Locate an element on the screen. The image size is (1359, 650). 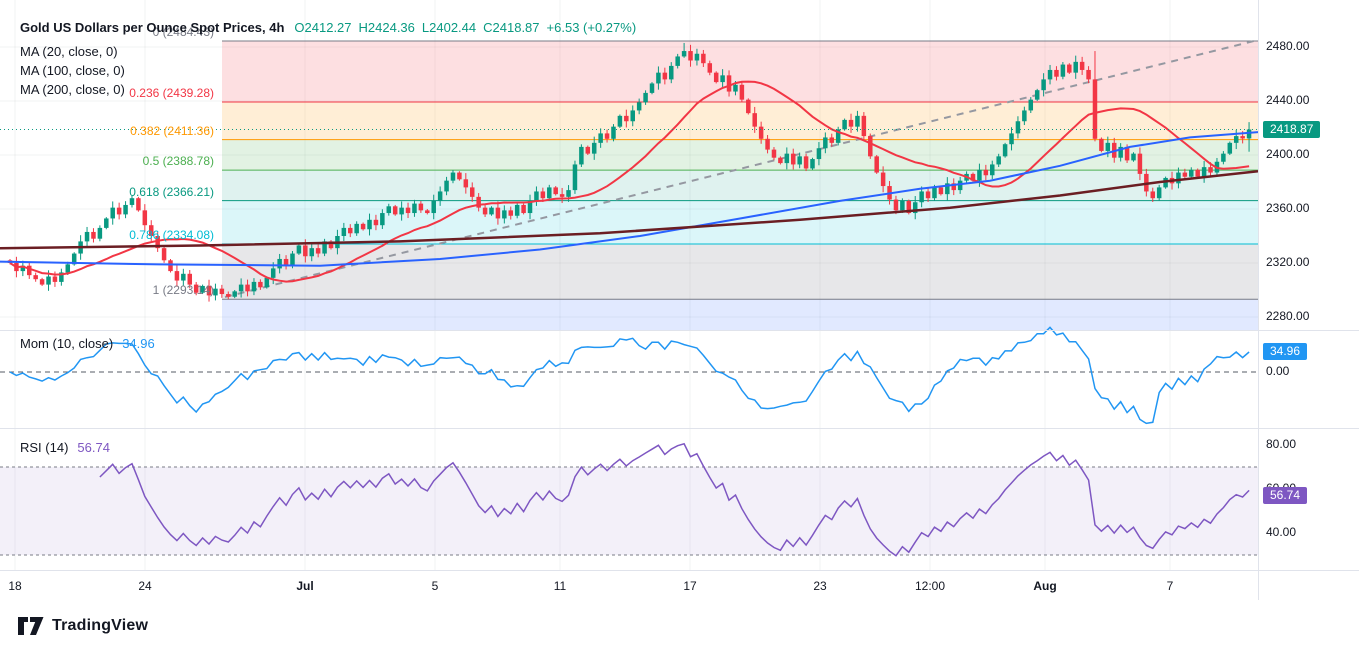
ohlc-high: H2424.36 is located at coordinates (386, 27).